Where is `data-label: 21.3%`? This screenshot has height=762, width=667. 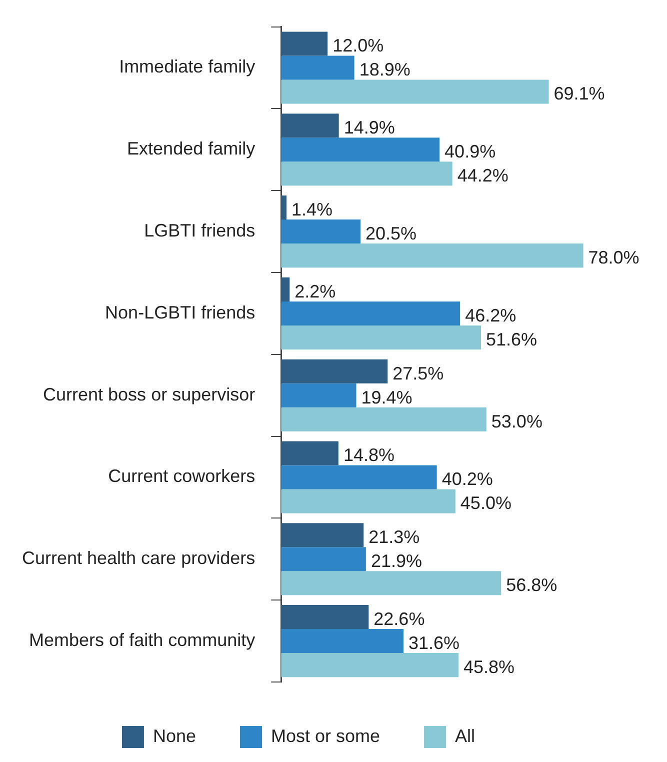
data-label: 21.3% is located at coordinates (394, 537).